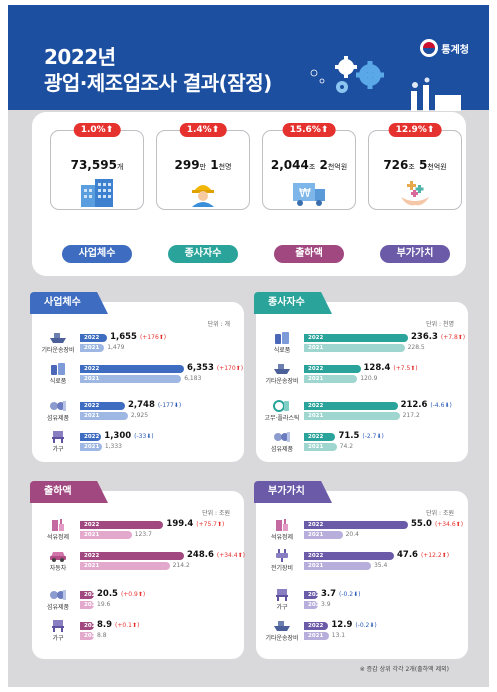 Image resolution: width=497 pixels, height=692 pixels. What do you see at coordinates (330, 594) in the screenshot?
I see `value-number: 3.7` at bounding box center [330, 594].